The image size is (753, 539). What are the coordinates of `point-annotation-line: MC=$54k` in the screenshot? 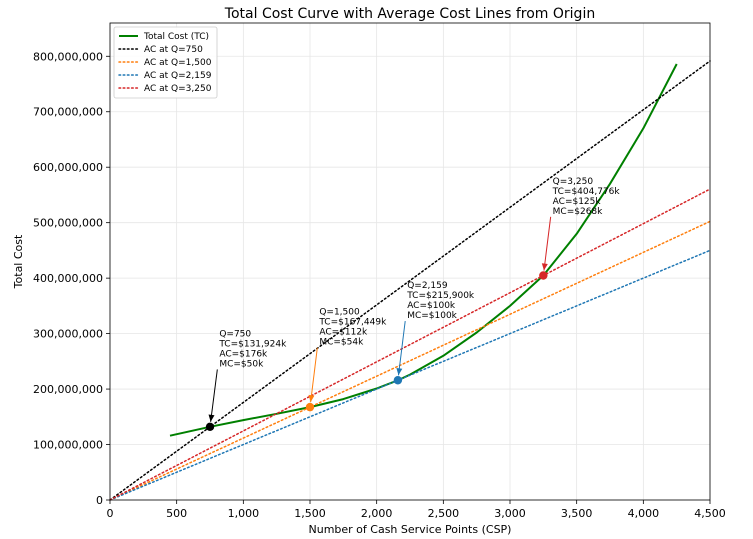 It's located at (341, 343).